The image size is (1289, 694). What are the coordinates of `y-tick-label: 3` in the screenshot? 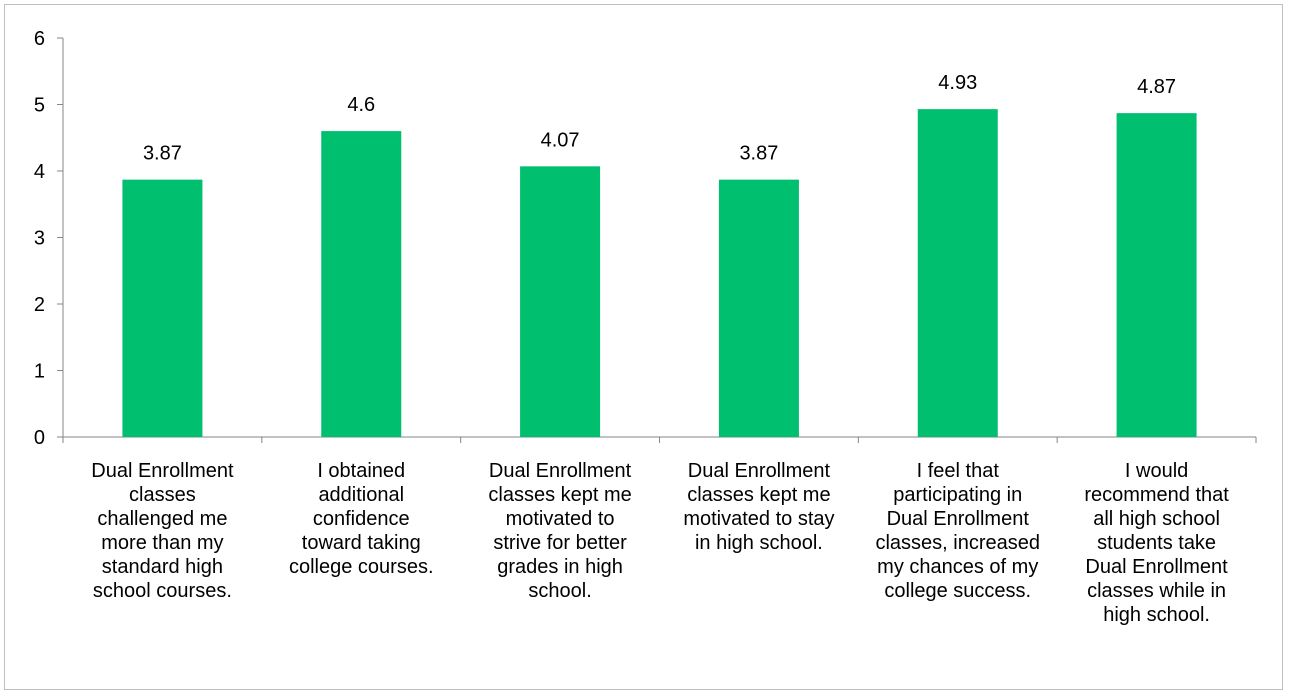 It's located at (39, 239).